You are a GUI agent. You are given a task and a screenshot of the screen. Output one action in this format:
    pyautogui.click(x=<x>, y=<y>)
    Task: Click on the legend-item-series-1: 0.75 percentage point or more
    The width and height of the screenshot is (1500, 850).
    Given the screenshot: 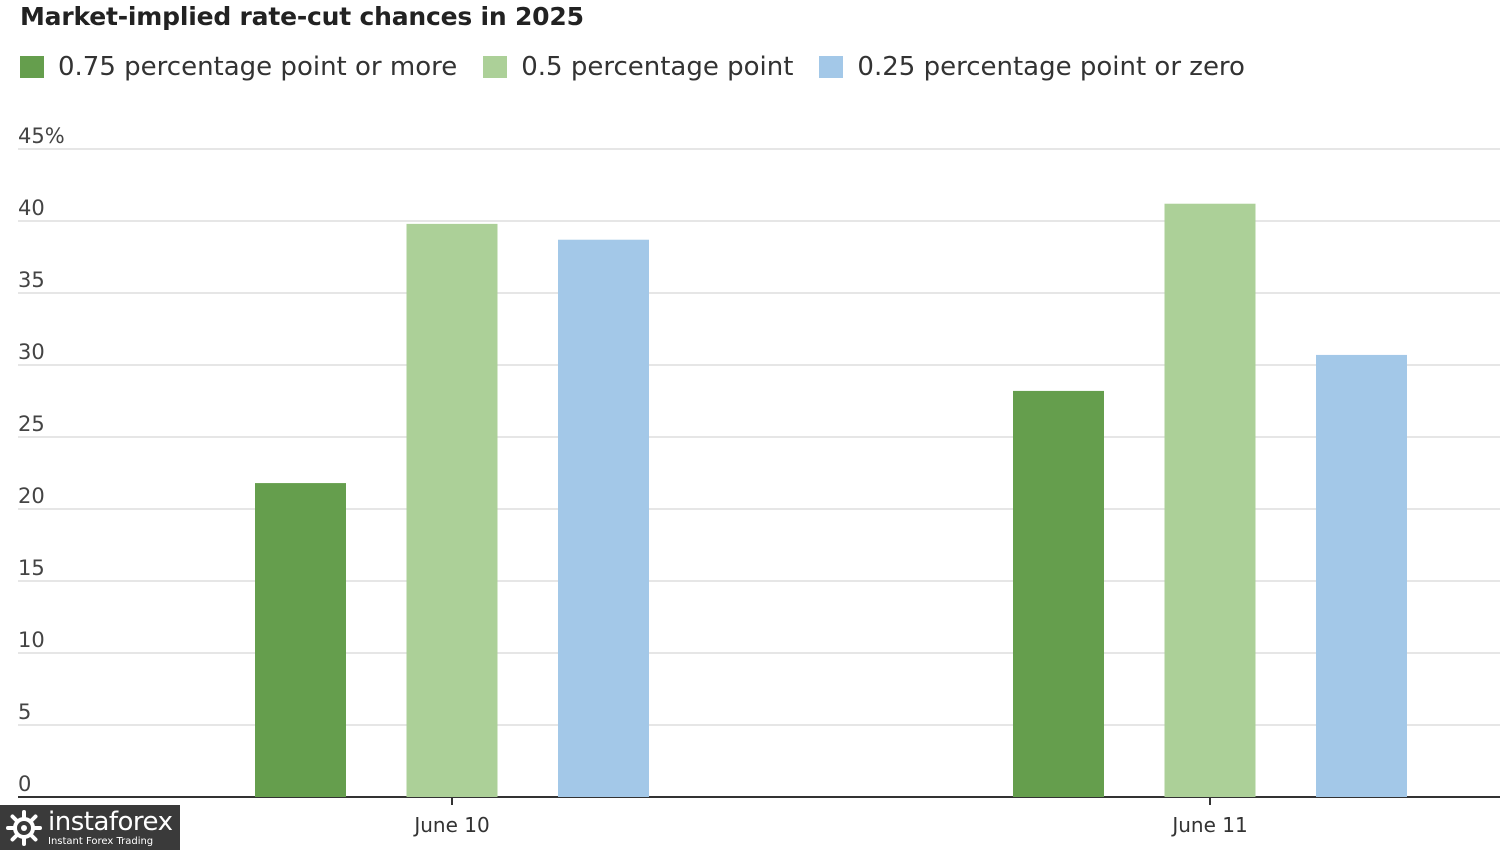 What is the action you would take?
    pyautogui.click(x=238, y=67)
    